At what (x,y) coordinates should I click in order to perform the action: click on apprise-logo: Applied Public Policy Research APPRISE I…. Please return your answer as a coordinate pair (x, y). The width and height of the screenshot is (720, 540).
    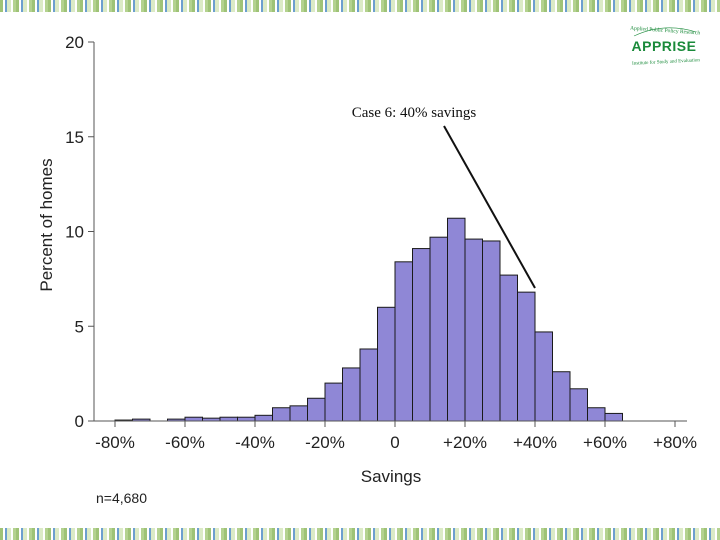
    Looking at the image, I should click on (665, 46).